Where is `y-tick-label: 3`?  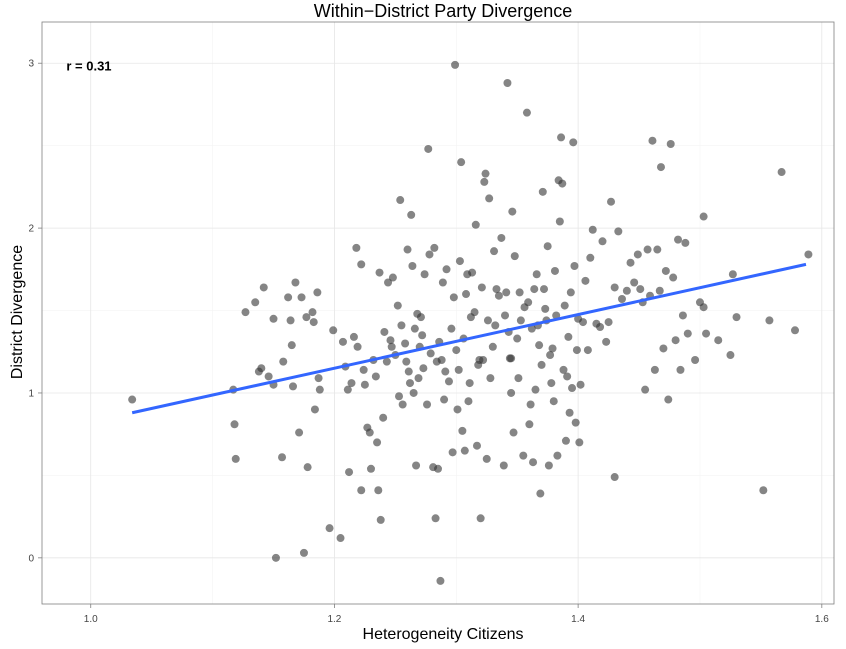 y-tick-label: 3 is located at coordinates (31, 64).